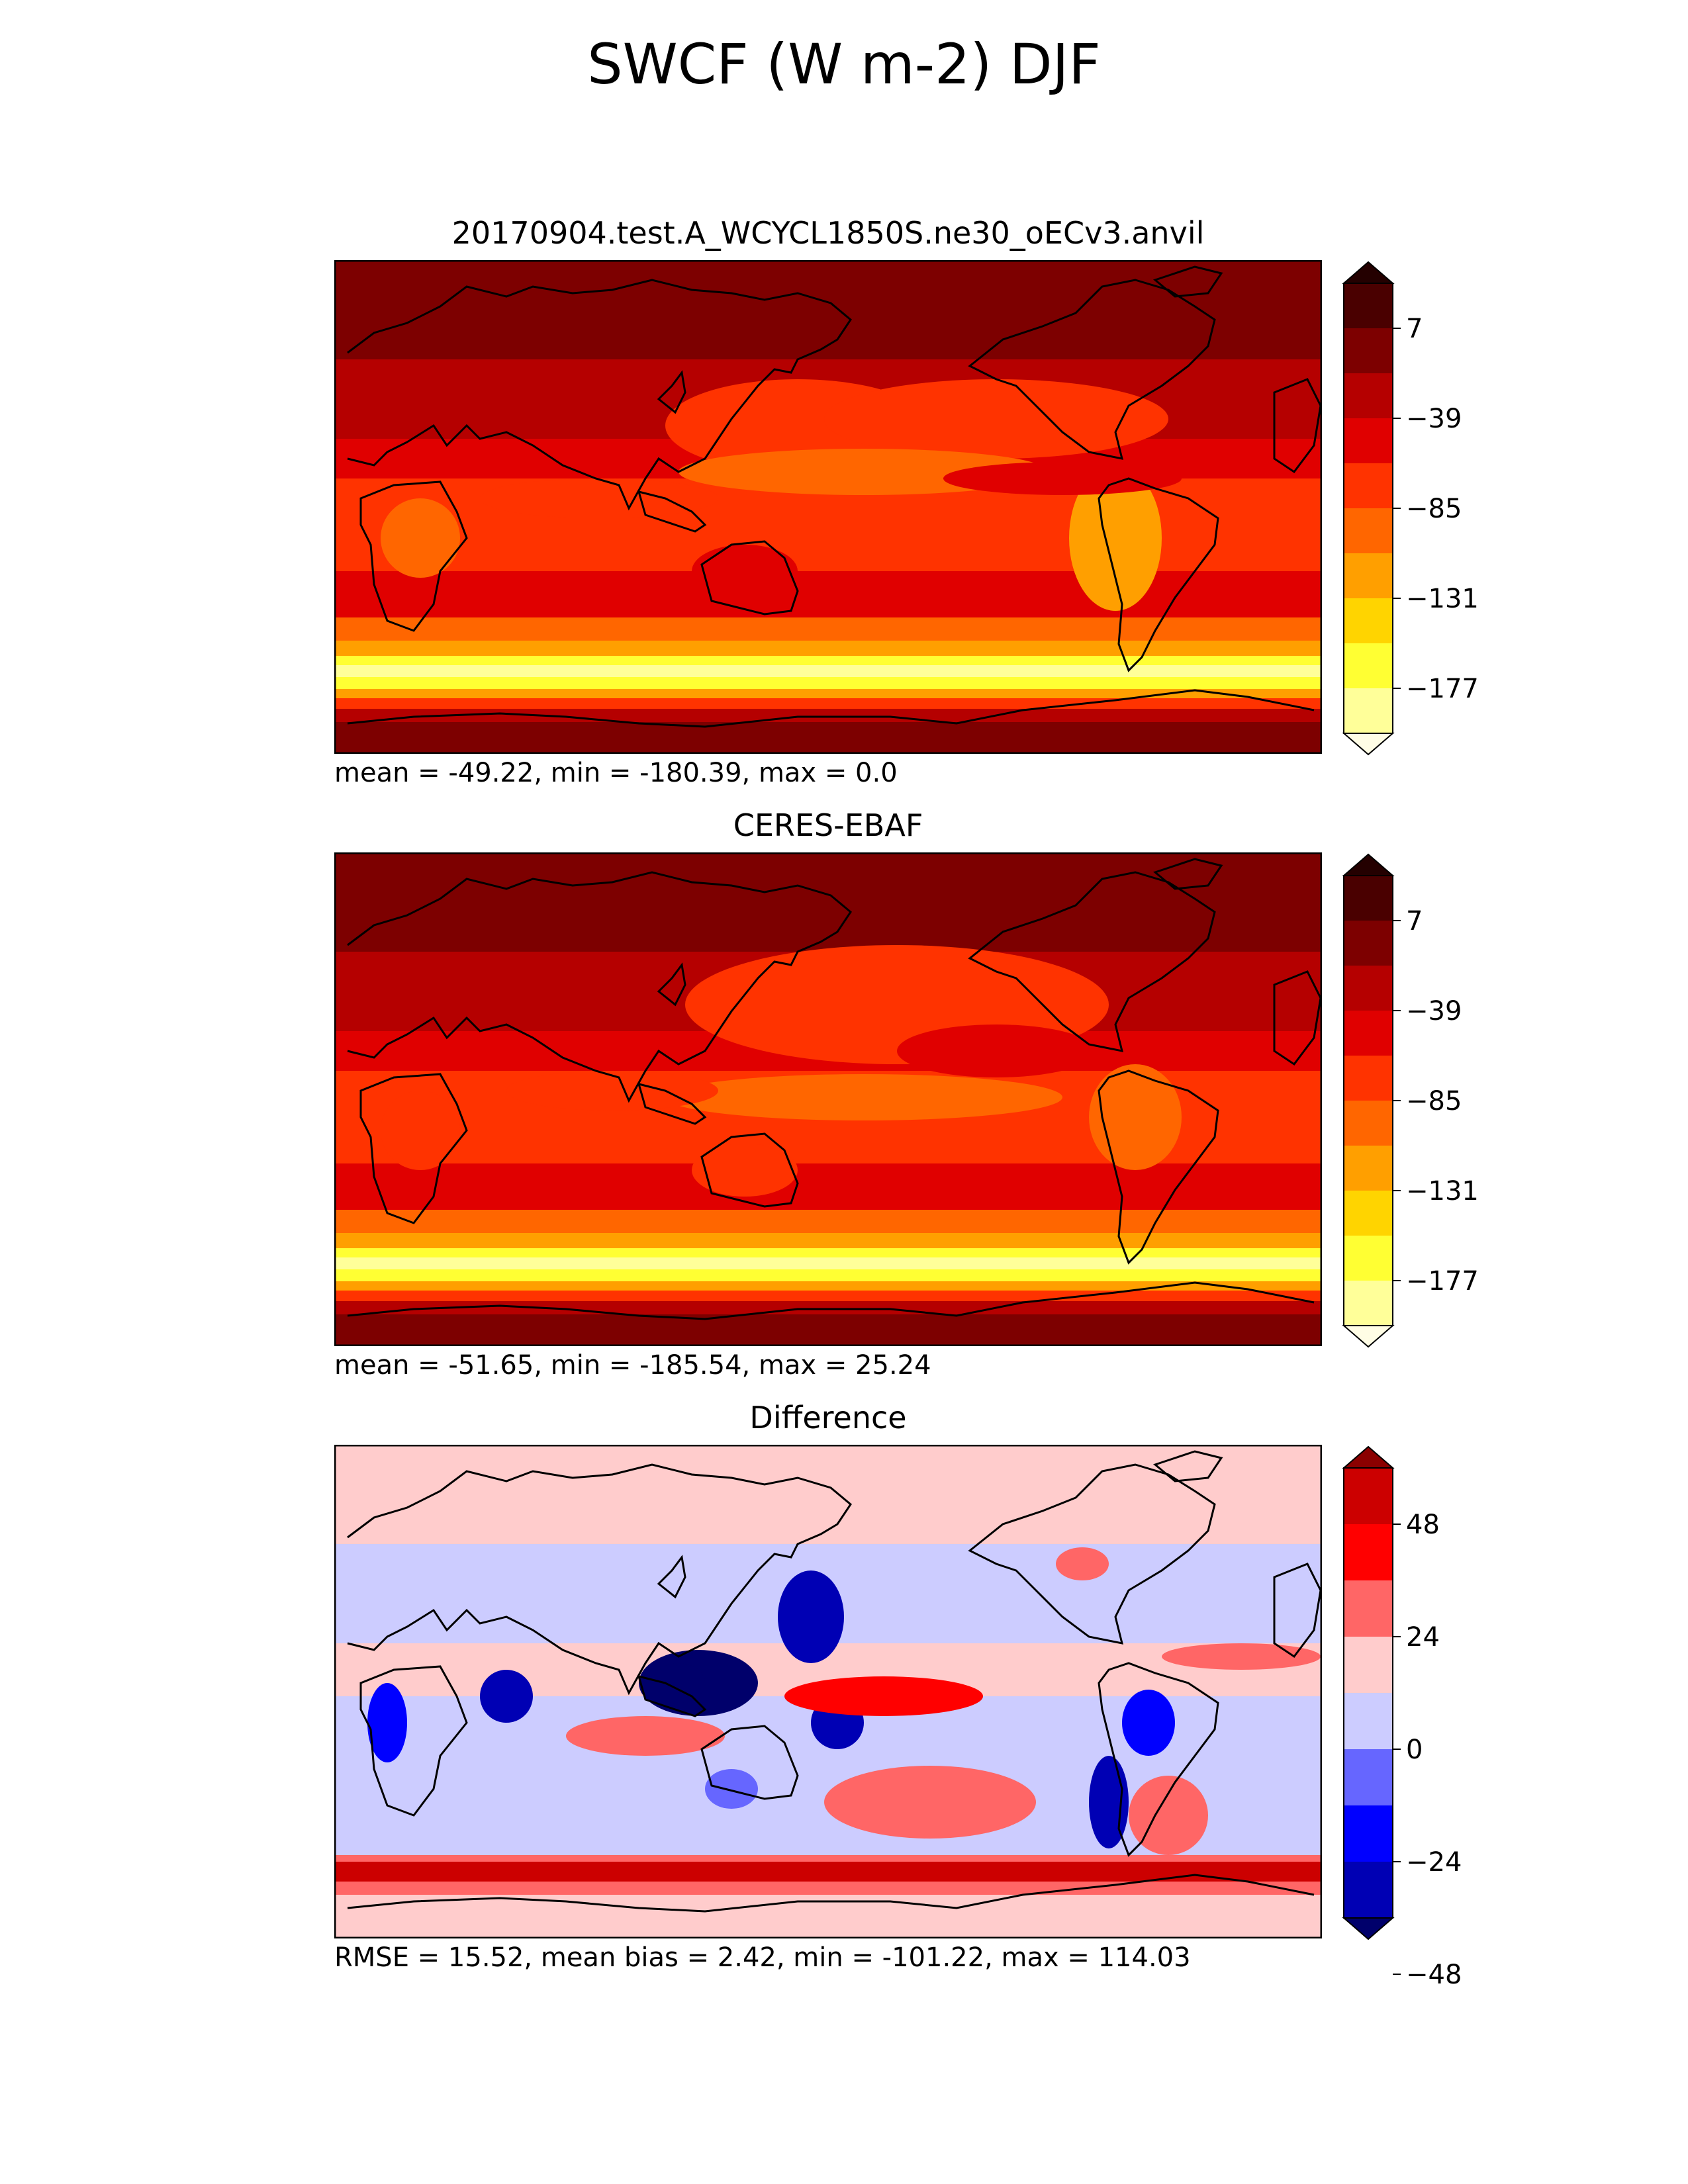 This screenshot has height=2184, width=1688. What do you see at coordinates (1414, 1750) in the screenshot?
I see `colorbar-tick-label: 0` at bounding box center [1414, 1750].